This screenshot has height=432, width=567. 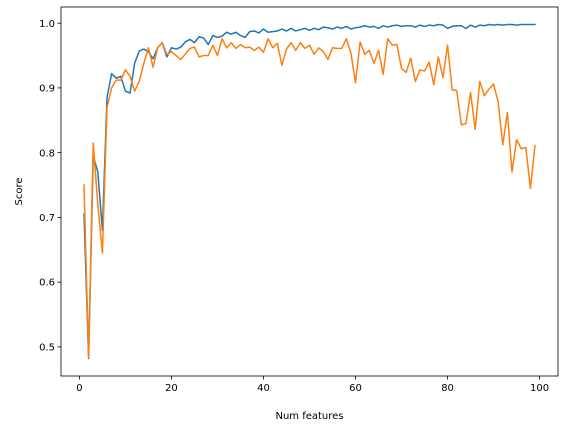 What do you see at coordinates (47, 24) in the screenshot?
I see `y-tick-label: 1.0` at bounding box center [47, 24].